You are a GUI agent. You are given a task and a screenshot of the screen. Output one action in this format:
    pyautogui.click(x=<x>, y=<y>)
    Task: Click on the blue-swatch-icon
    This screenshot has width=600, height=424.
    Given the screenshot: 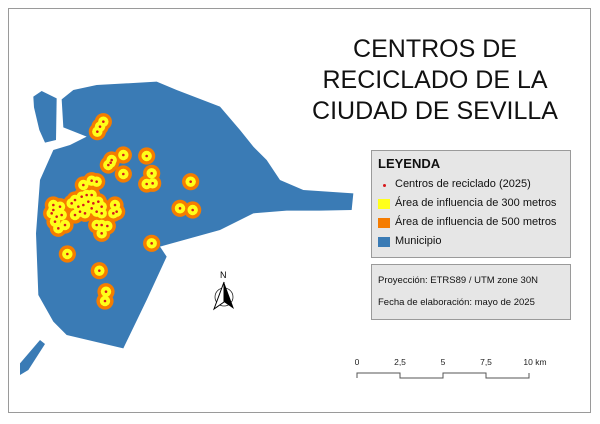 What is the action you would take?
    pyautogui.click(x=384, y=241)
    